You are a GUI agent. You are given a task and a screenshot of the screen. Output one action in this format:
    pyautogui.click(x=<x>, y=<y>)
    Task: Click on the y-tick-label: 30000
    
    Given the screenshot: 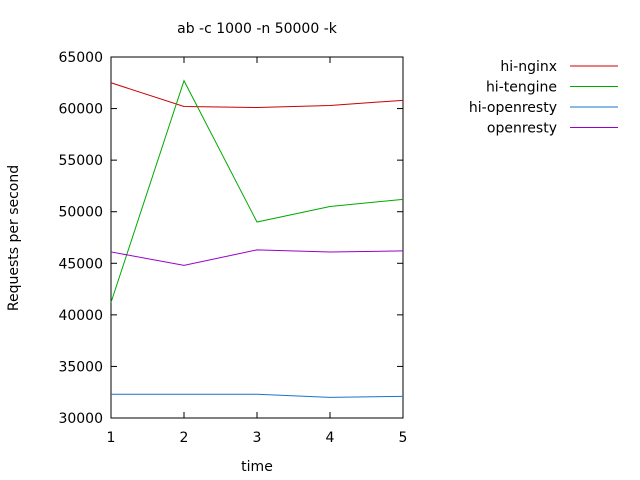 What is the action you would take?
    pyautogui.click(x=80, y=419)
    